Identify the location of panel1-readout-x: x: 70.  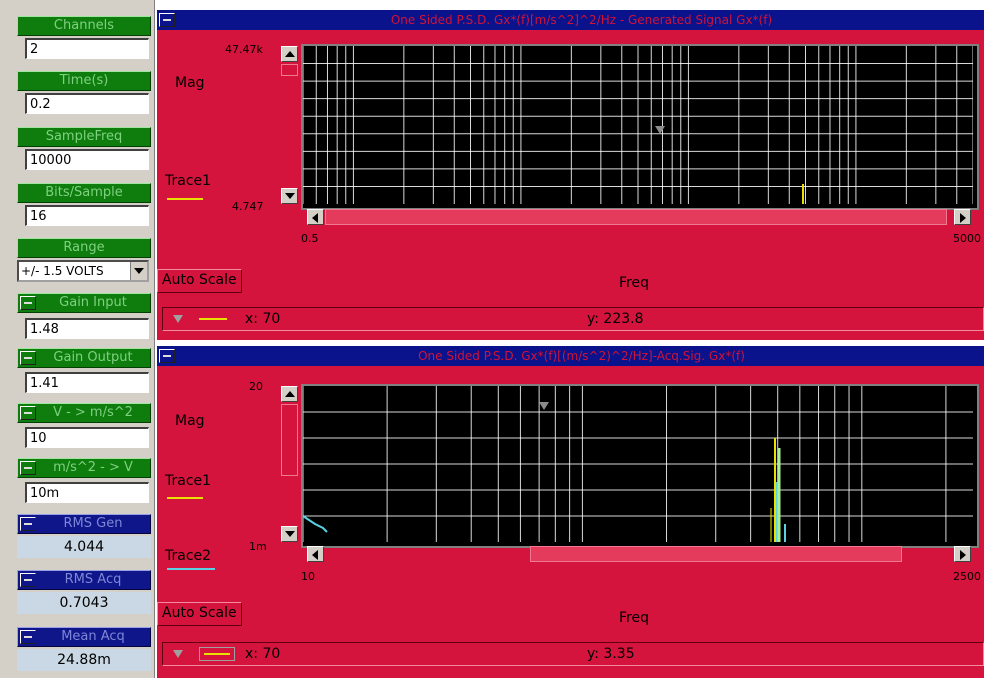
(262, 319).